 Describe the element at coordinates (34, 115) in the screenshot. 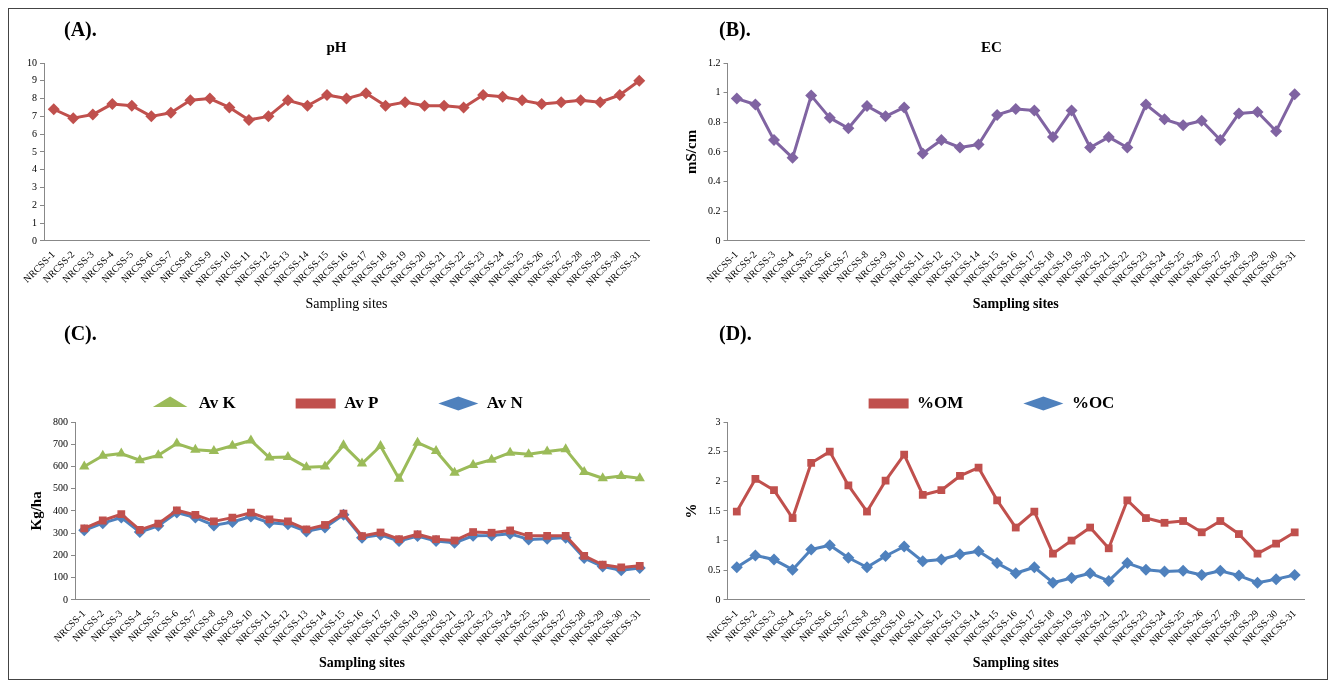

I see `y-tick-label: 7` at that location.